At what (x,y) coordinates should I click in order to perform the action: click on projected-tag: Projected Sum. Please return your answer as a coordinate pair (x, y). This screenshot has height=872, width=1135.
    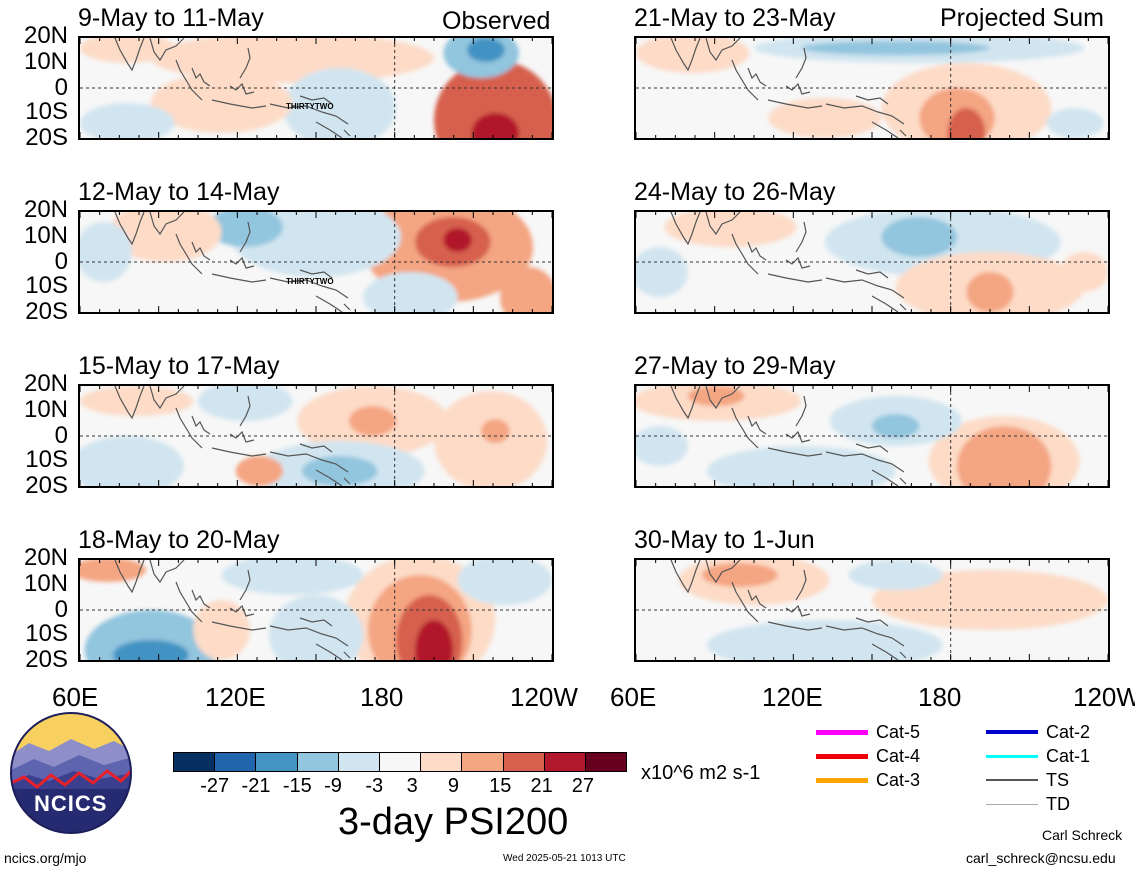
    Looking at the image, I should click on (1022, 18).